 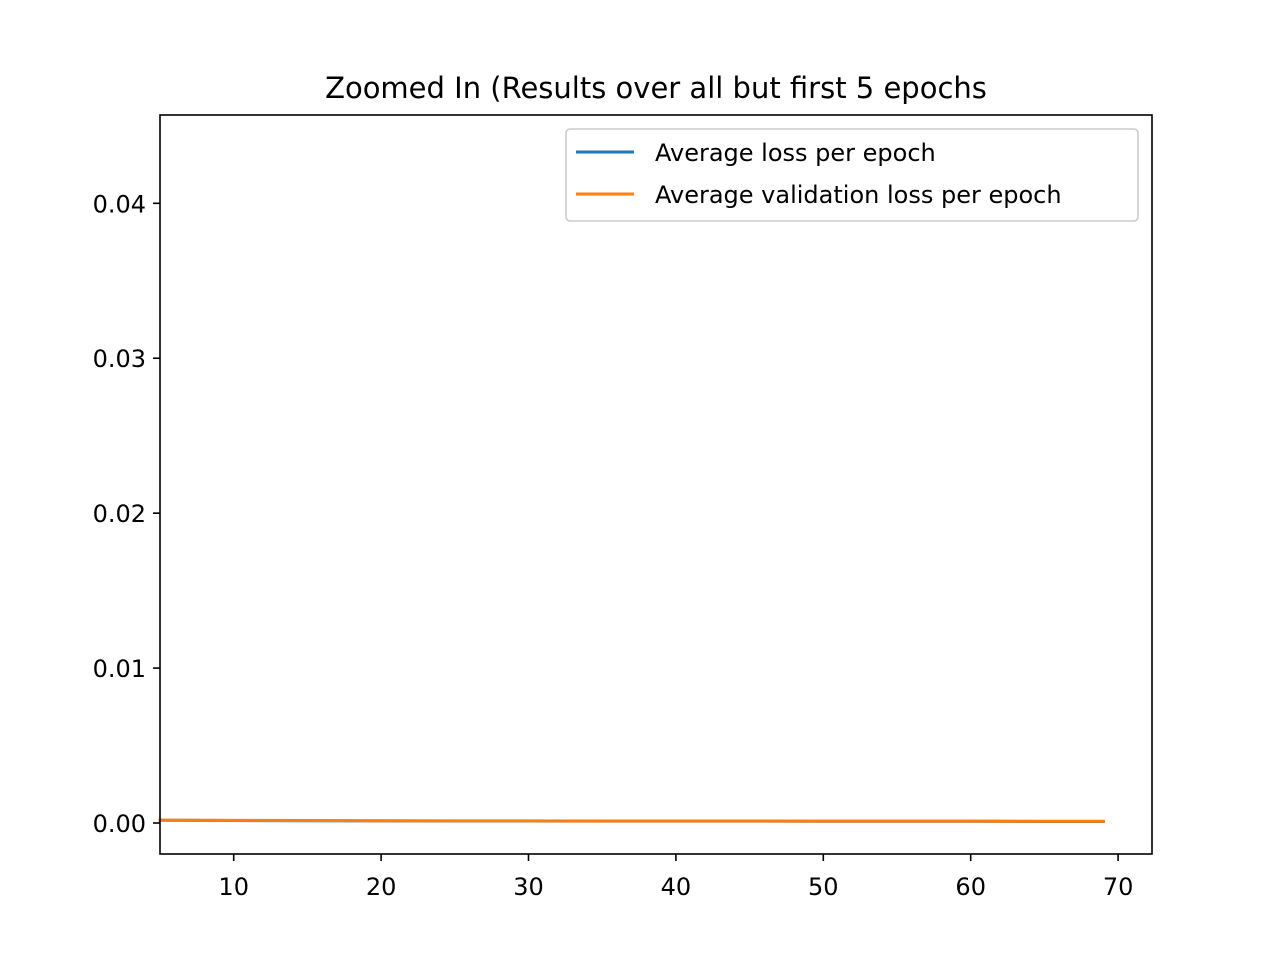 I want to click on x-tick-label: 10, so click(x=233, y=887).